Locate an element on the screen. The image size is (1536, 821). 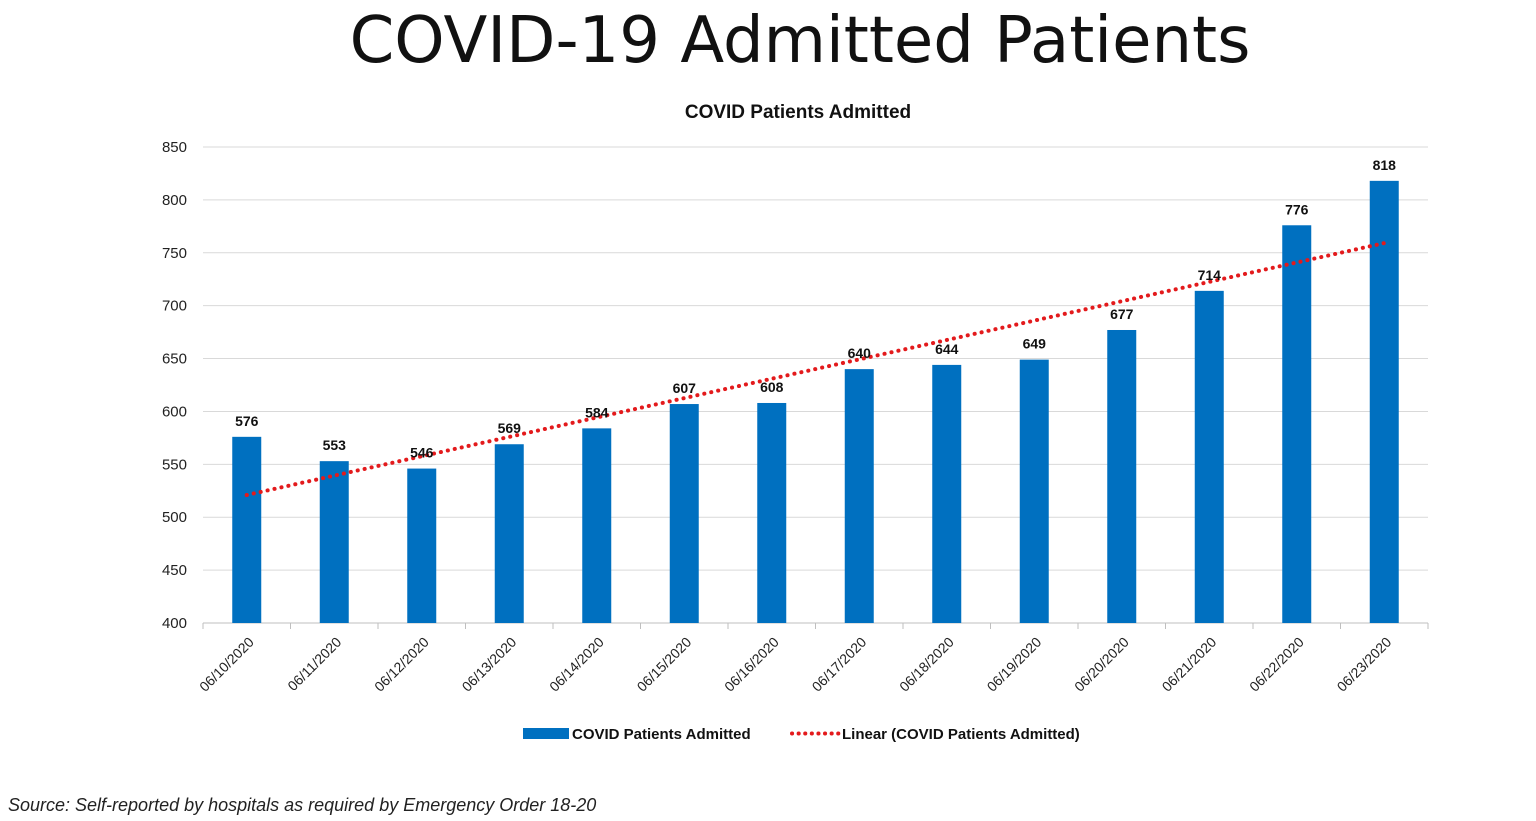
x-tick-label: 06/13/2020 is located at coordinates (489, 664).